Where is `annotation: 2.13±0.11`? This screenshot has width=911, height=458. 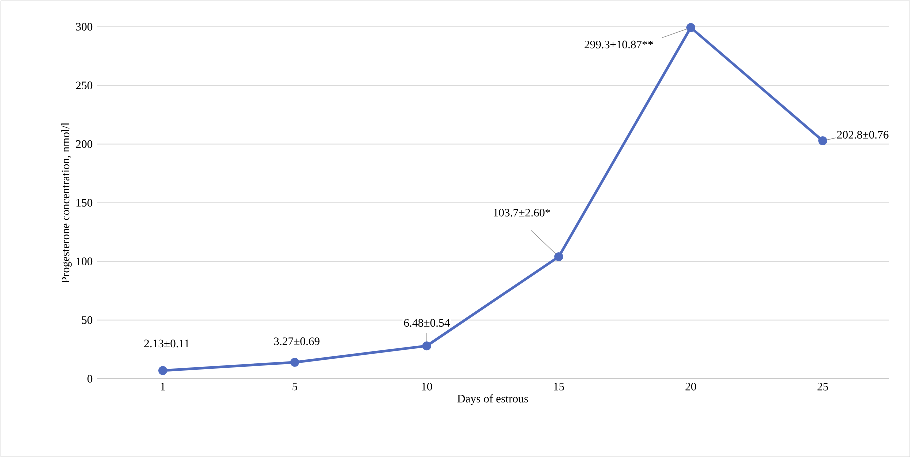 annotation: 2.13±0.11 is located at coordinates (167, 344).